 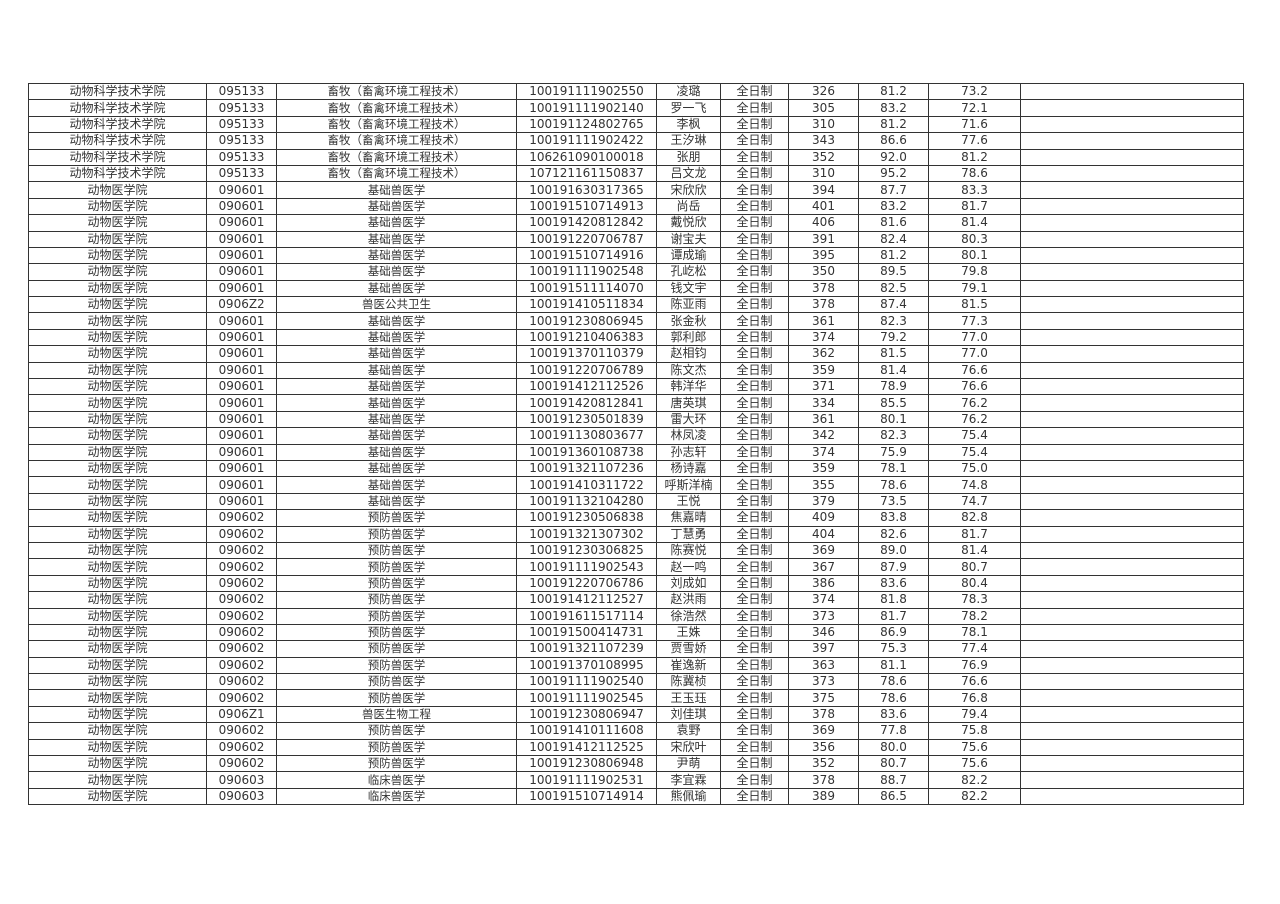 I want to click on cell-candidate-id: 100191630317365, so click(x=586, y=190).